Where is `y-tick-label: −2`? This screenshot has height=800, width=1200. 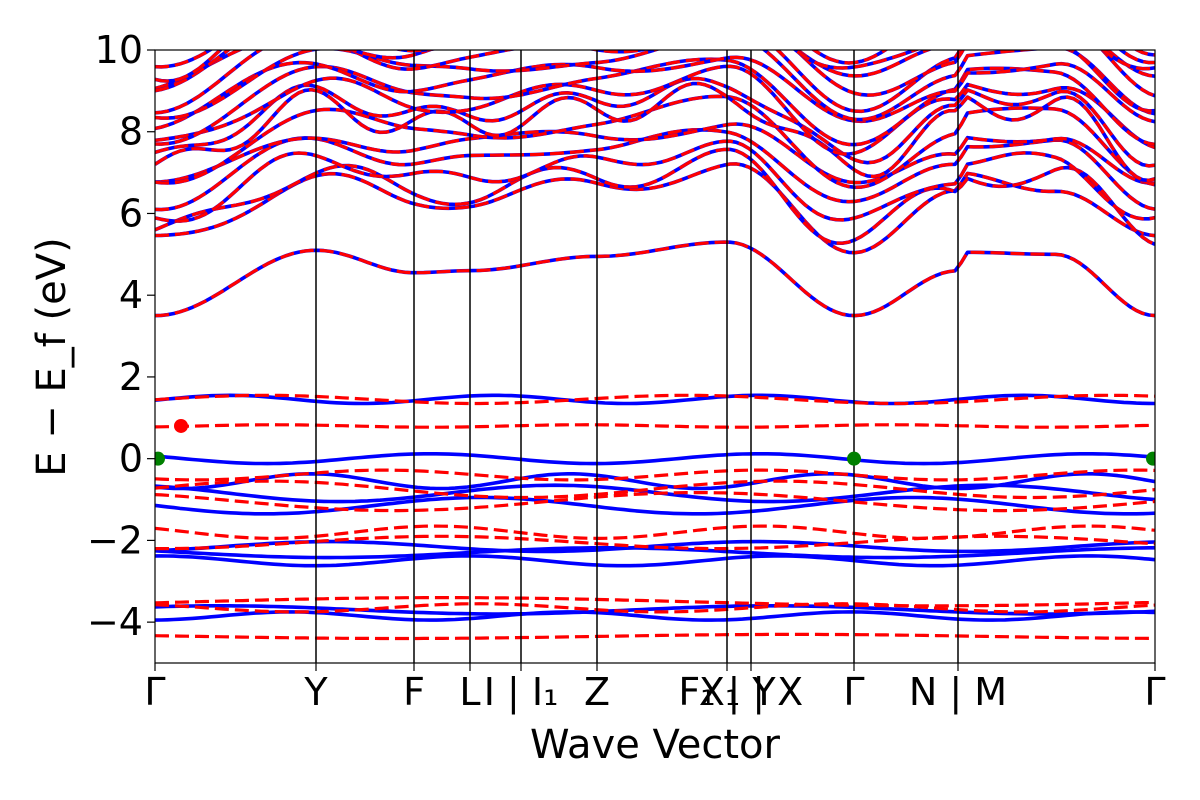 y-tick-label: −2 is located at coordinates (115, 540).